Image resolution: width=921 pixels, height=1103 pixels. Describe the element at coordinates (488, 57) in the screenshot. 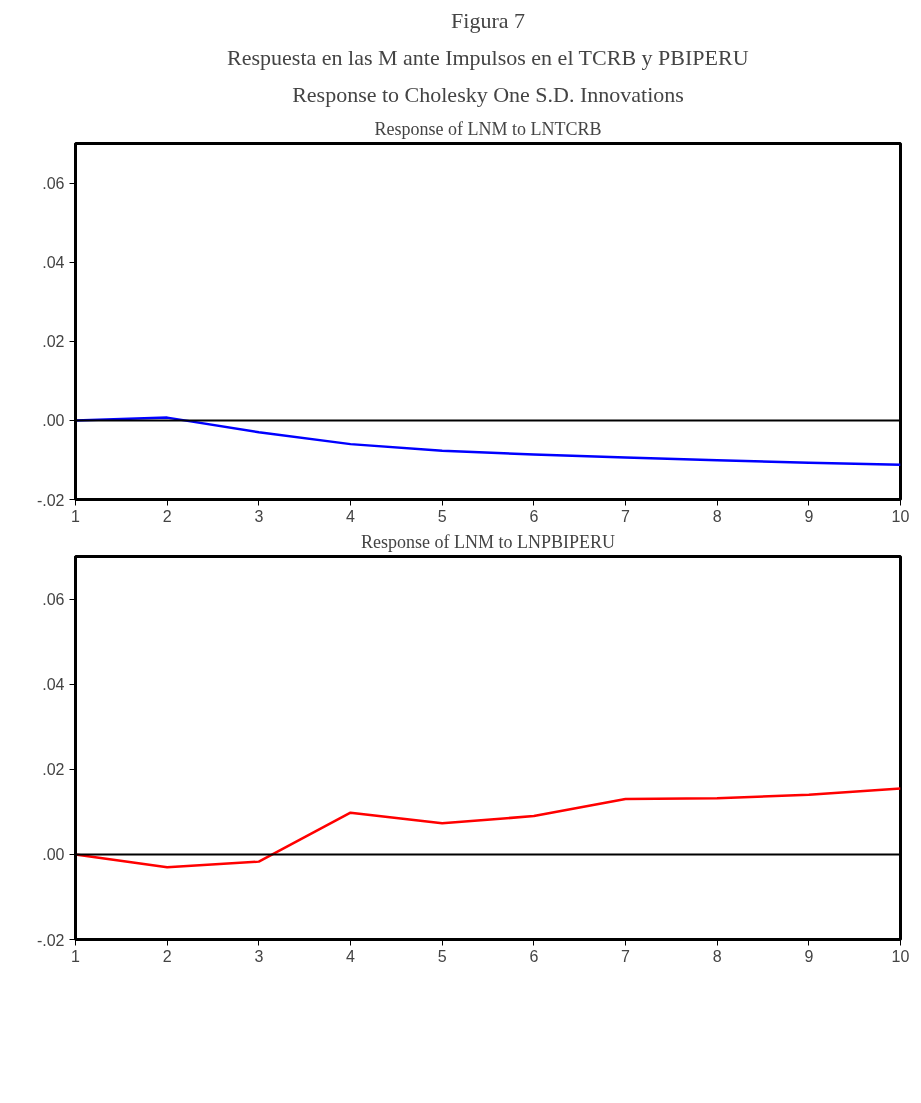

I see `text: Respuesta en las M ante Impulsos en el TCRB y PBIPERU` at that location.